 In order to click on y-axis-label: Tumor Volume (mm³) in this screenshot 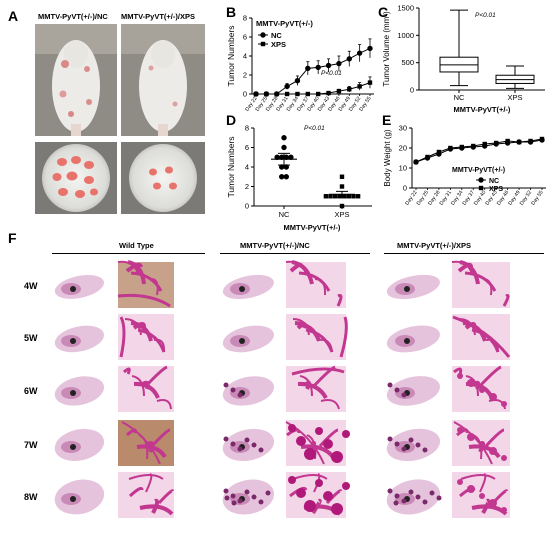, I will do `click(386, 49)`.